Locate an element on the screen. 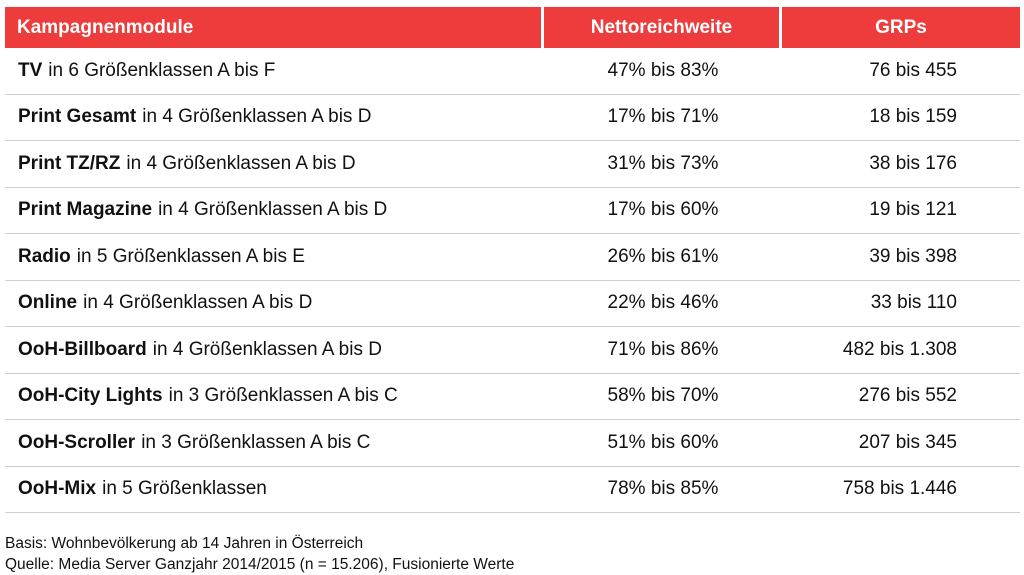  module-name: Print Gesamt is located at coordinates (77, 117).